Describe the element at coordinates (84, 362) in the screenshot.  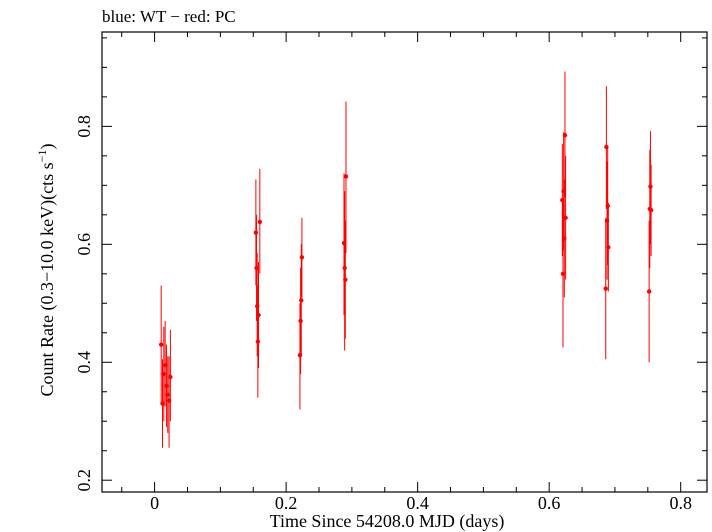
I see `y-tick-label: 0.4` at that location.